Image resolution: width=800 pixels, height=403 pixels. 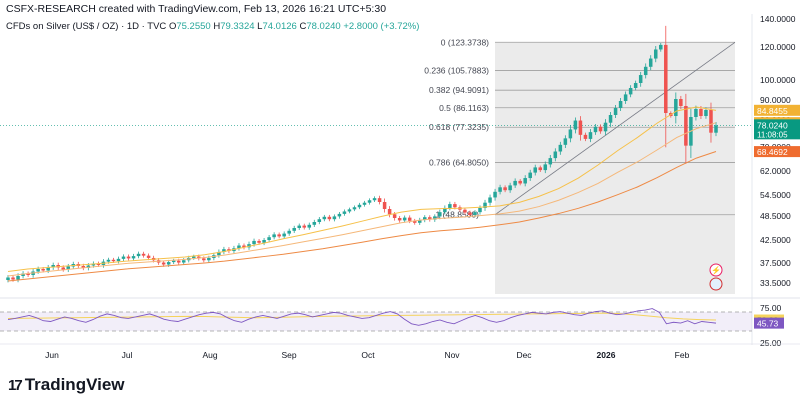 What do you see at coordinates (682, 355) in the screenshot?
I see `time-axis-label: Feb` at bounding box center [682, 355].